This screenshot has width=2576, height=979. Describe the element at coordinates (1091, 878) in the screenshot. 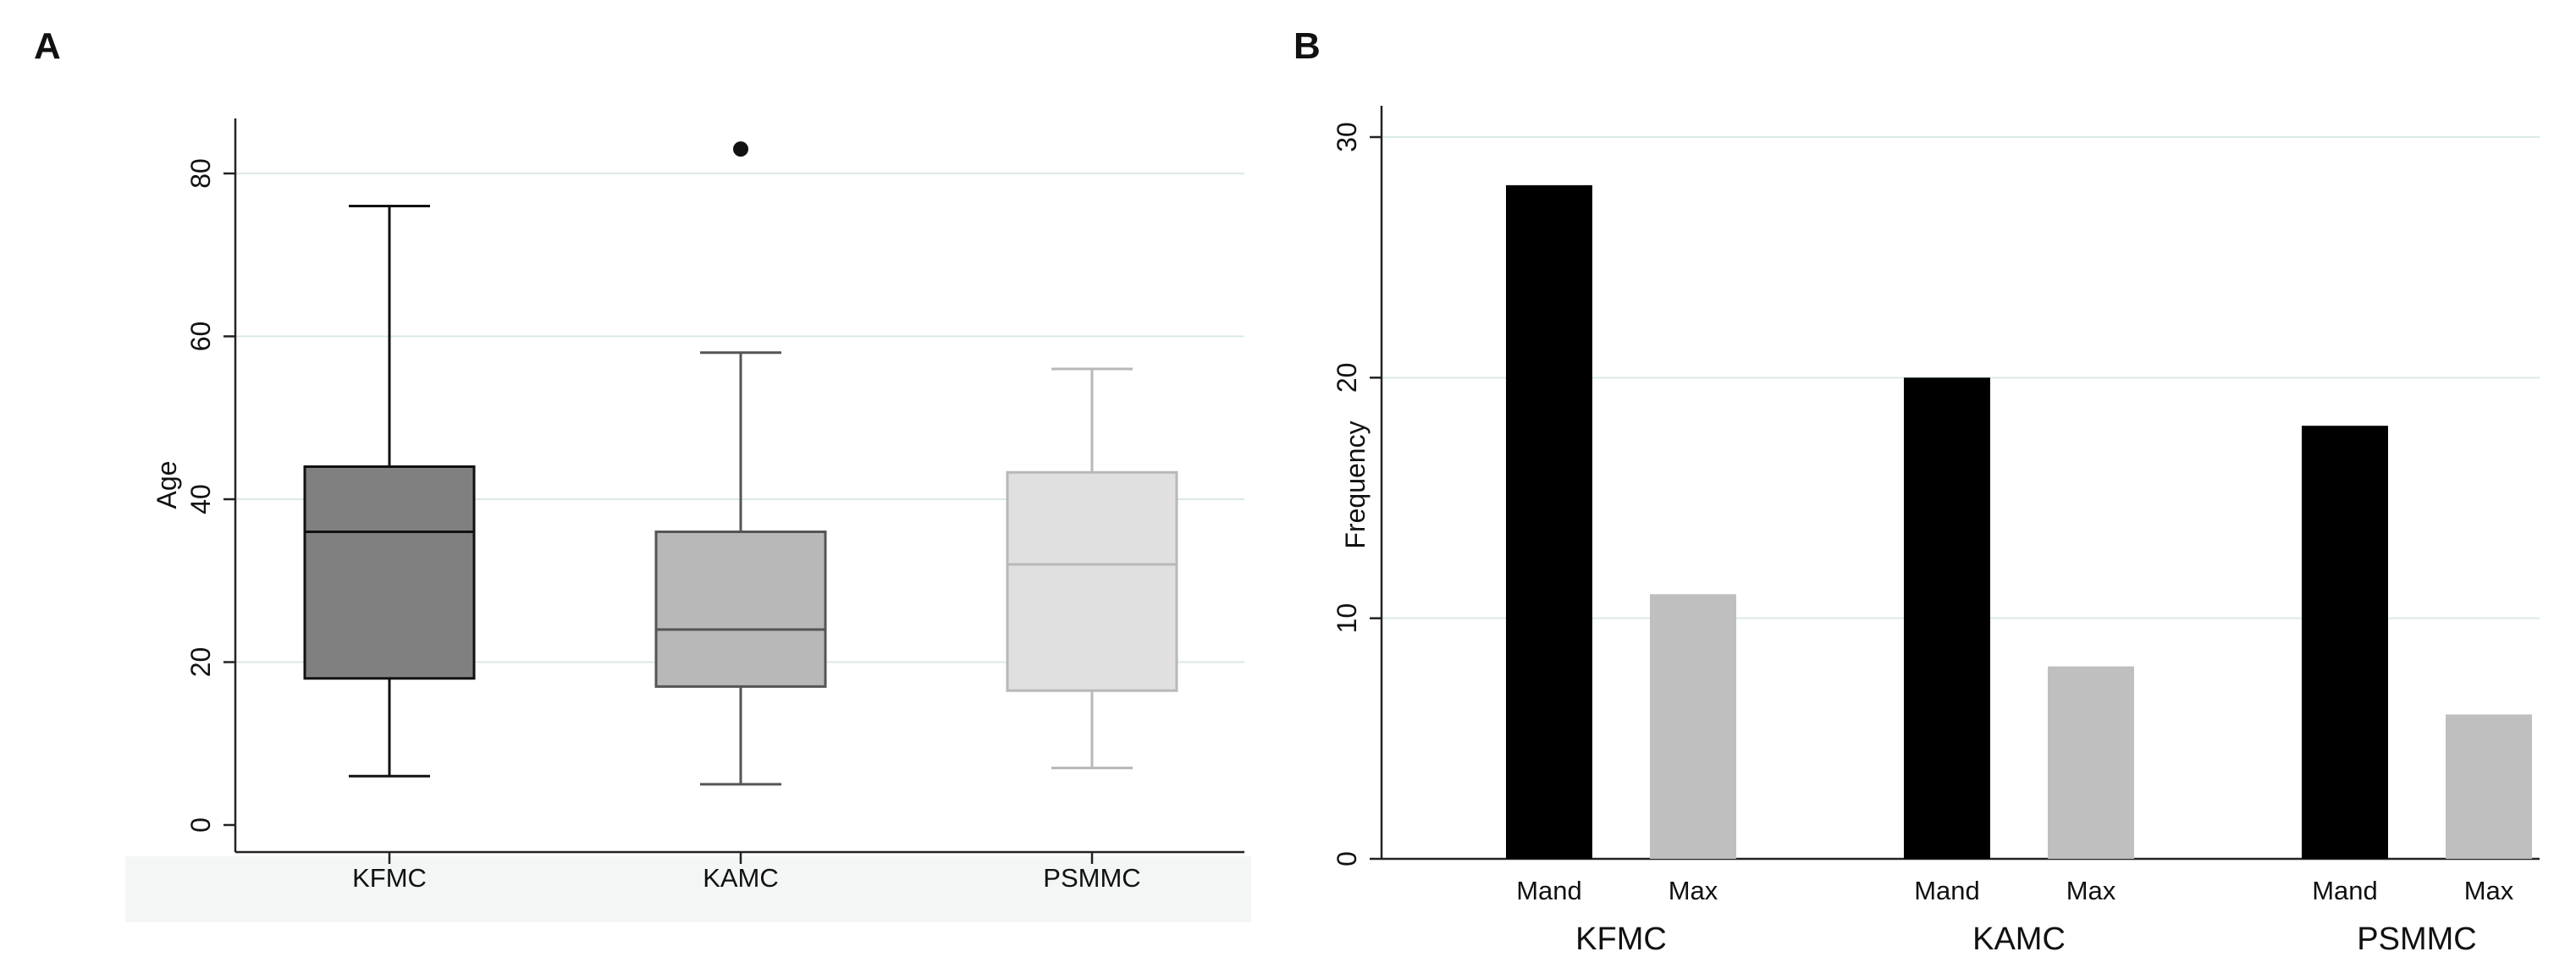

I see `x-category-label: PSMMC` at that location.